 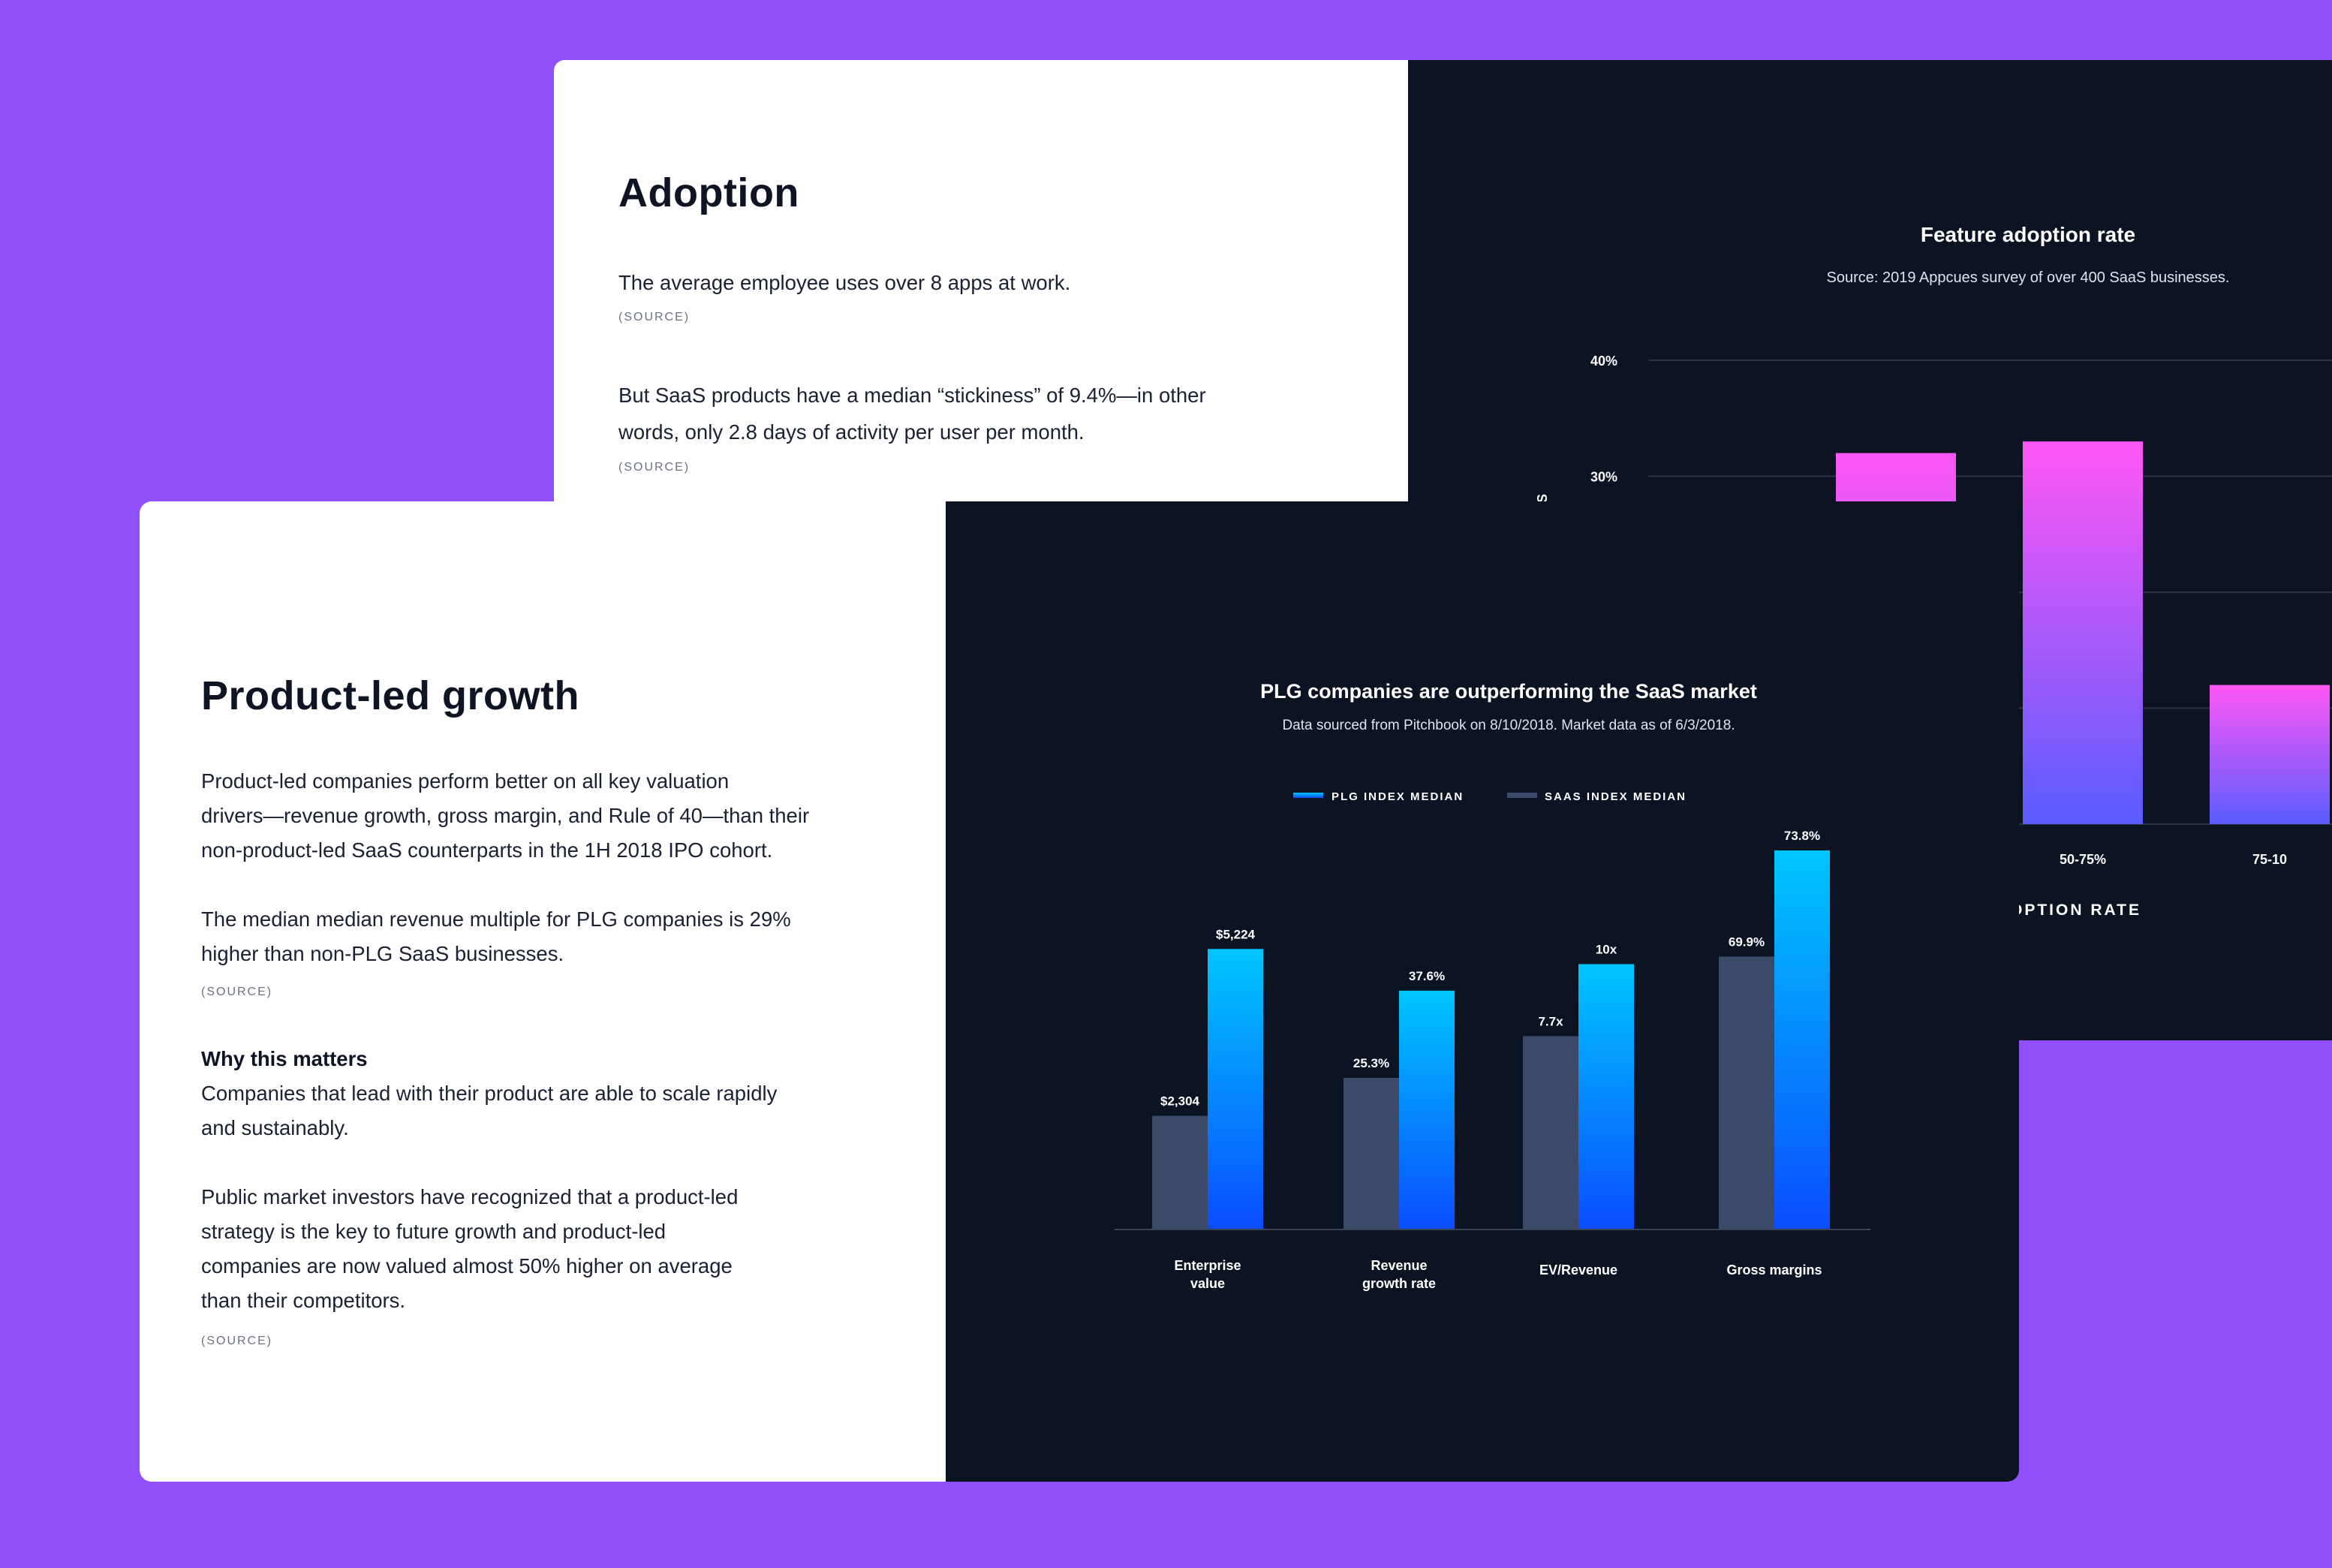 I want to click on plg-source-link-1: (SOURCE), so click(x=237, y=992).